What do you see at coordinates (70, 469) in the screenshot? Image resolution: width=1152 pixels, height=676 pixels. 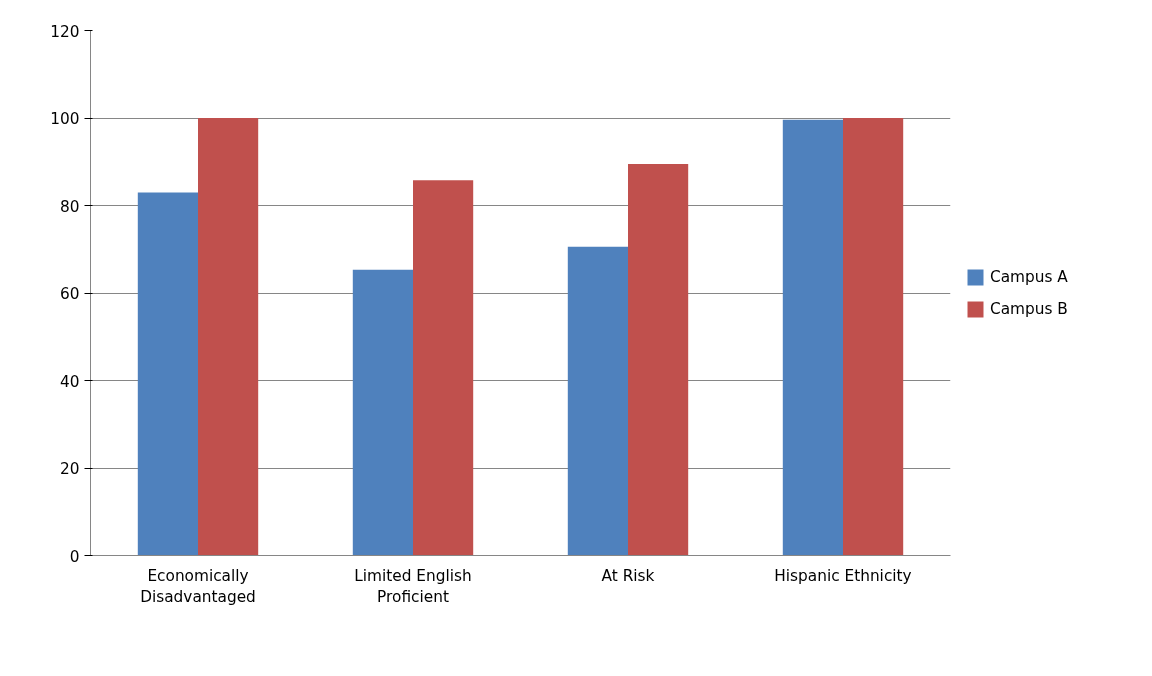 I see `y-tick-label: 20` at bounding box center [70, 469].